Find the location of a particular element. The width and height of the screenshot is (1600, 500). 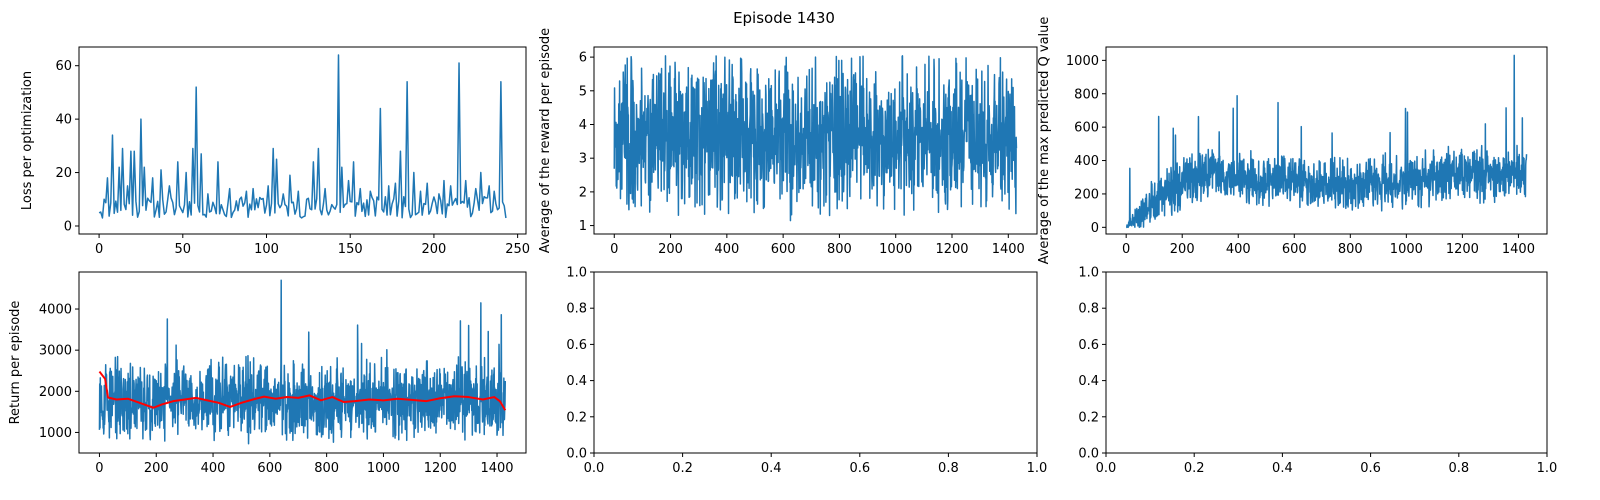

subplot-empty-1: 0.0 0.2 0.4 0.6 0.8 1.0 0.0 0.2 0.4 0.6 0.8 1.0 is located at coordinates (806, 371).